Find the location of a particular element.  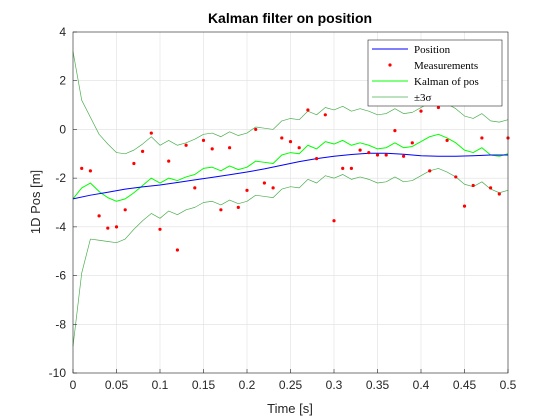

legend: Position Measurements Kalman of pos ±3σ is located at coordinates (435, 73).